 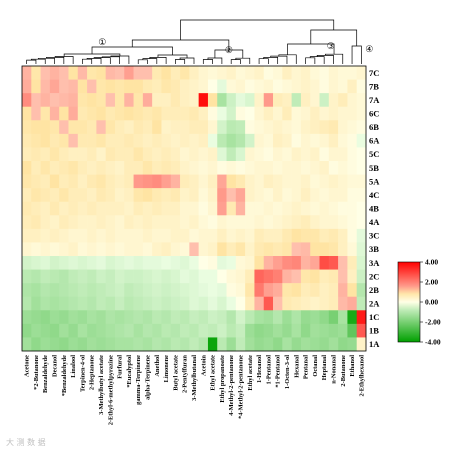 What do you see at coordinates (213, 373) in the screenshot?
I see `column-label: Ethyl acetate` at bounding box center [213, 373].